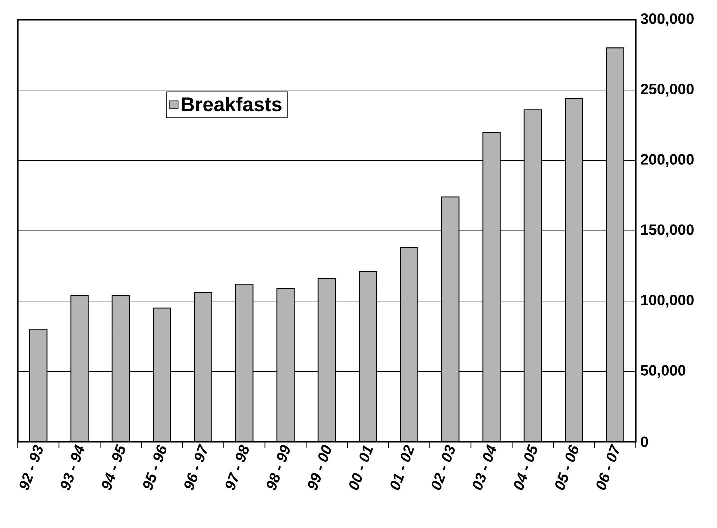 Image resolution: width=717 pixels, height=528 pixels. I want to click on legend-label: Breakfasts, so click(232, 104).